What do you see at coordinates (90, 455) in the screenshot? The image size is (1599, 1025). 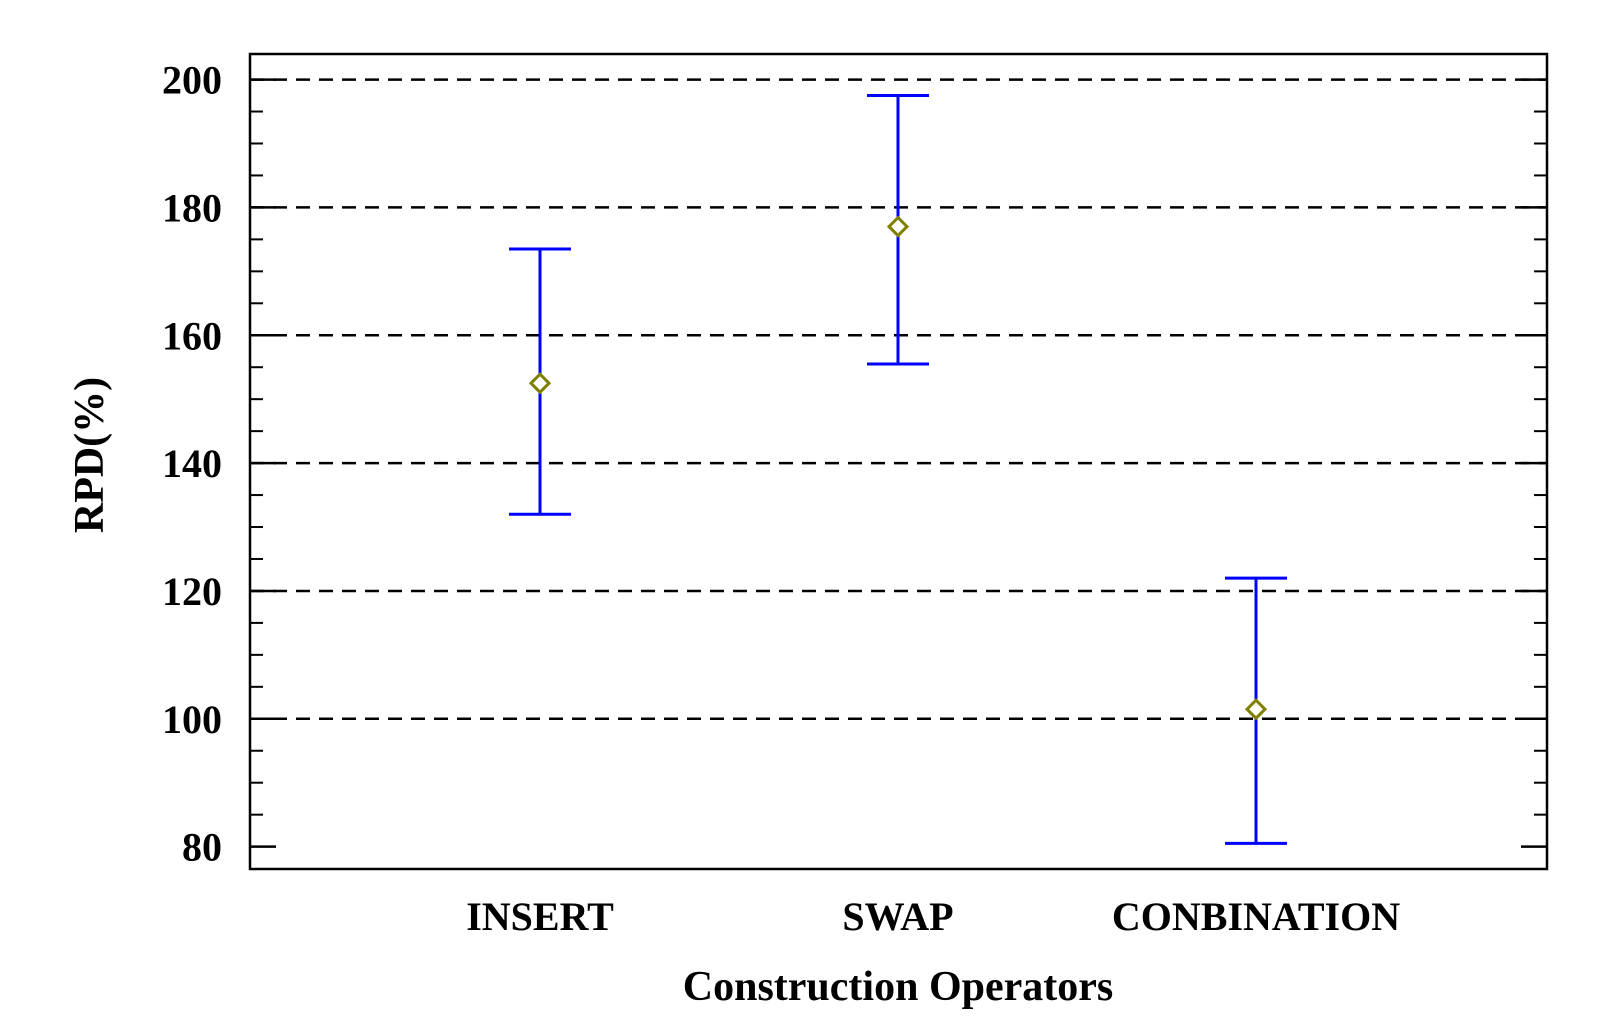 I see `y-axis-title: RPD(%)` at bounding box center [90, 455].